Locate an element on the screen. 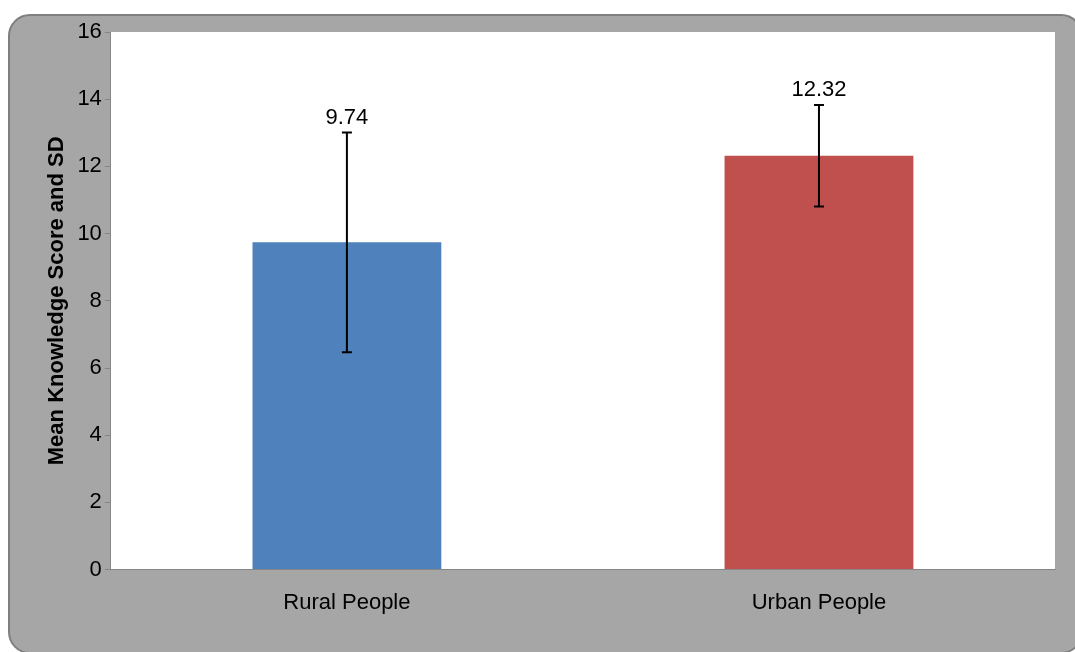  y-tick-label: 14 is located at coordinates (89, 98).